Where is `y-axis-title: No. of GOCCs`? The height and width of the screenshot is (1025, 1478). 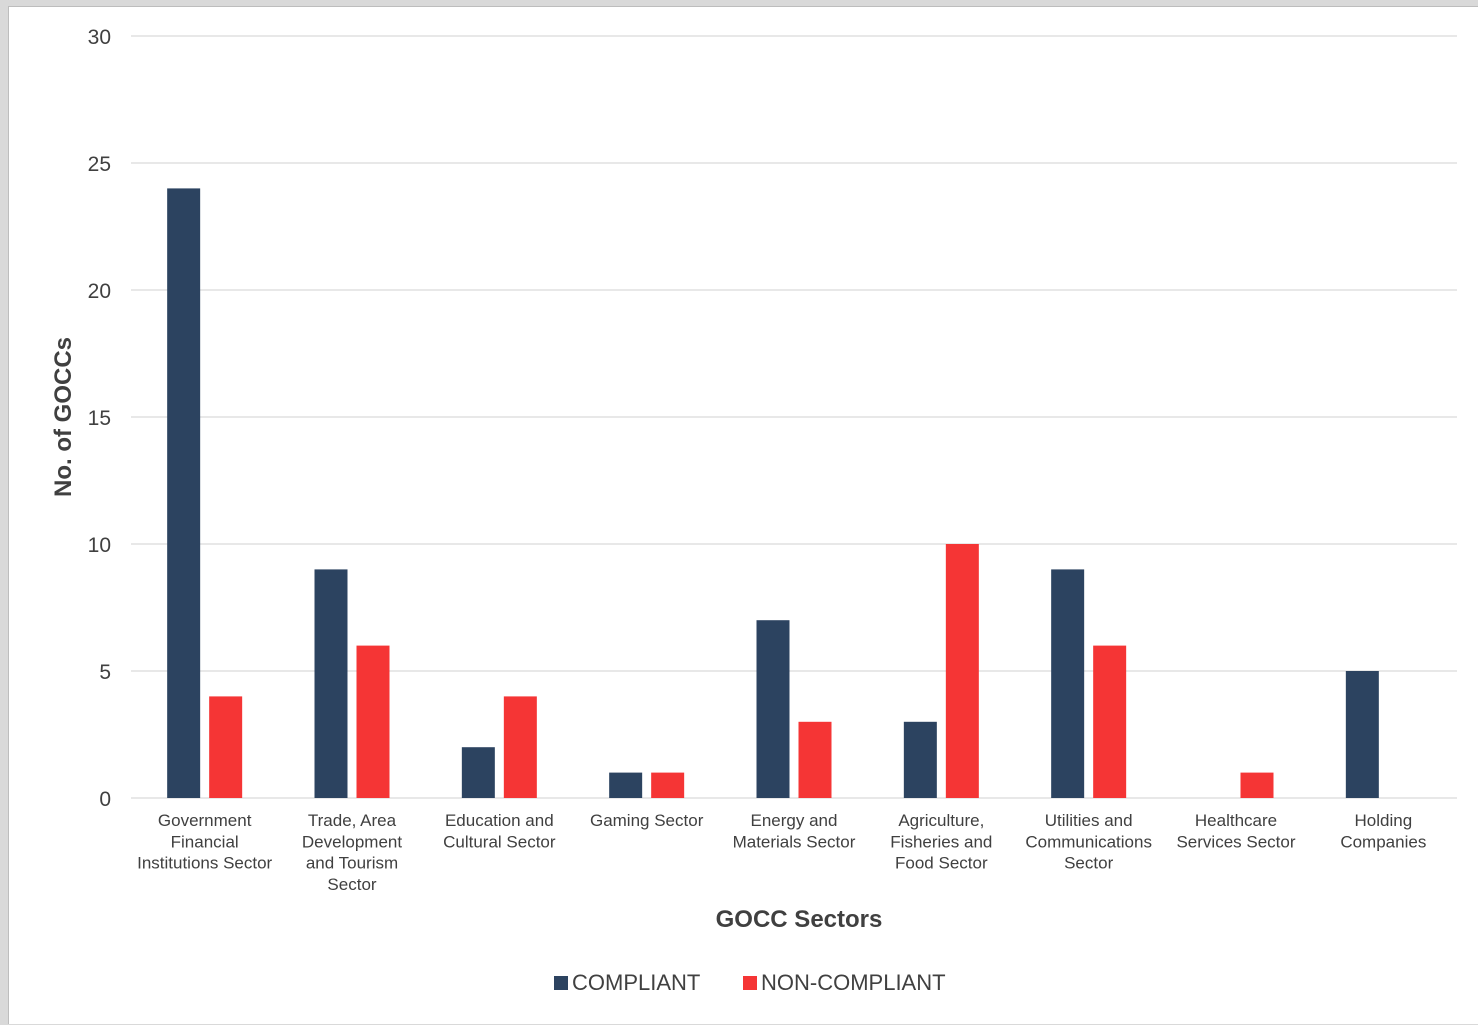
y-axis-title: No. of GOCCs is located at coordinates (63, 417).